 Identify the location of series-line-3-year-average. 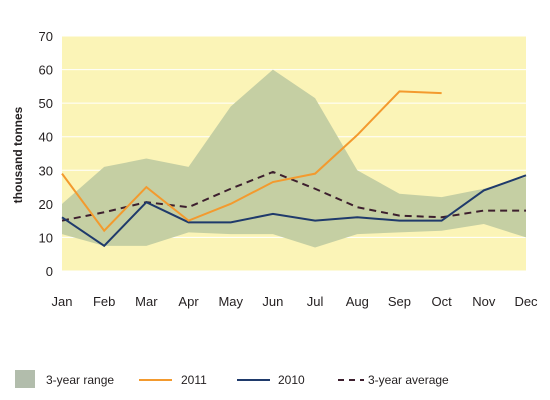
(293, 196).